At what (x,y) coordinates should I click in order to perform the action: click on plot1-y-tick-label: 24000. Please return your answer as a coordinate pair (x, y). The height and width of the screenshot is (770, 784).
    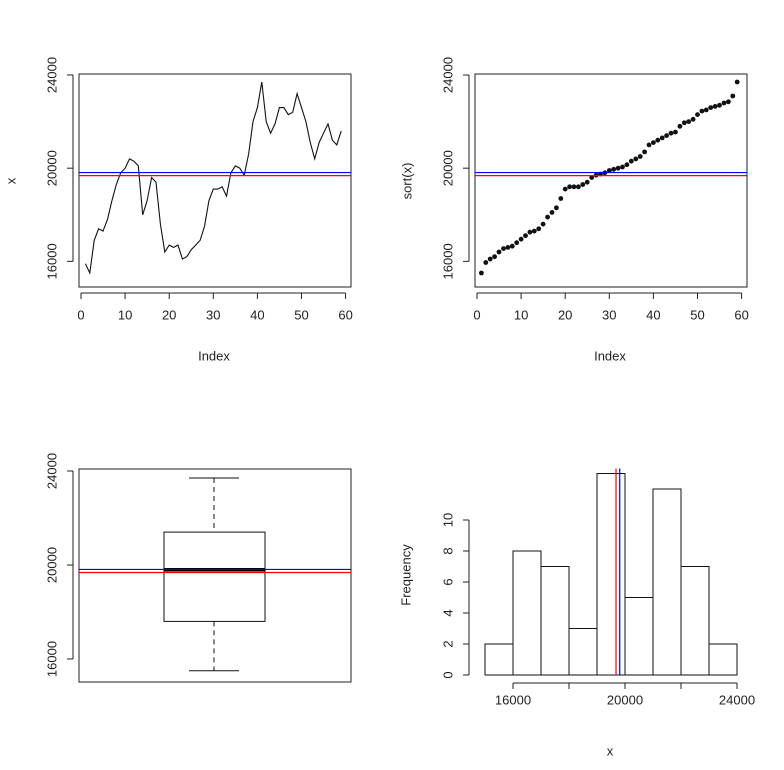
    Looking at the image, I should click on (51, 75).